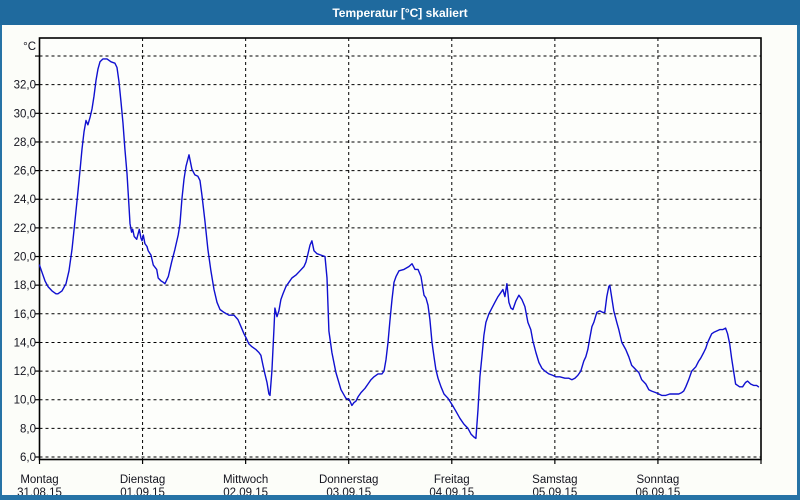 This screenshot has height=500, width=800. I want to click on y-tick-label: 24,0, so click(25, 200).